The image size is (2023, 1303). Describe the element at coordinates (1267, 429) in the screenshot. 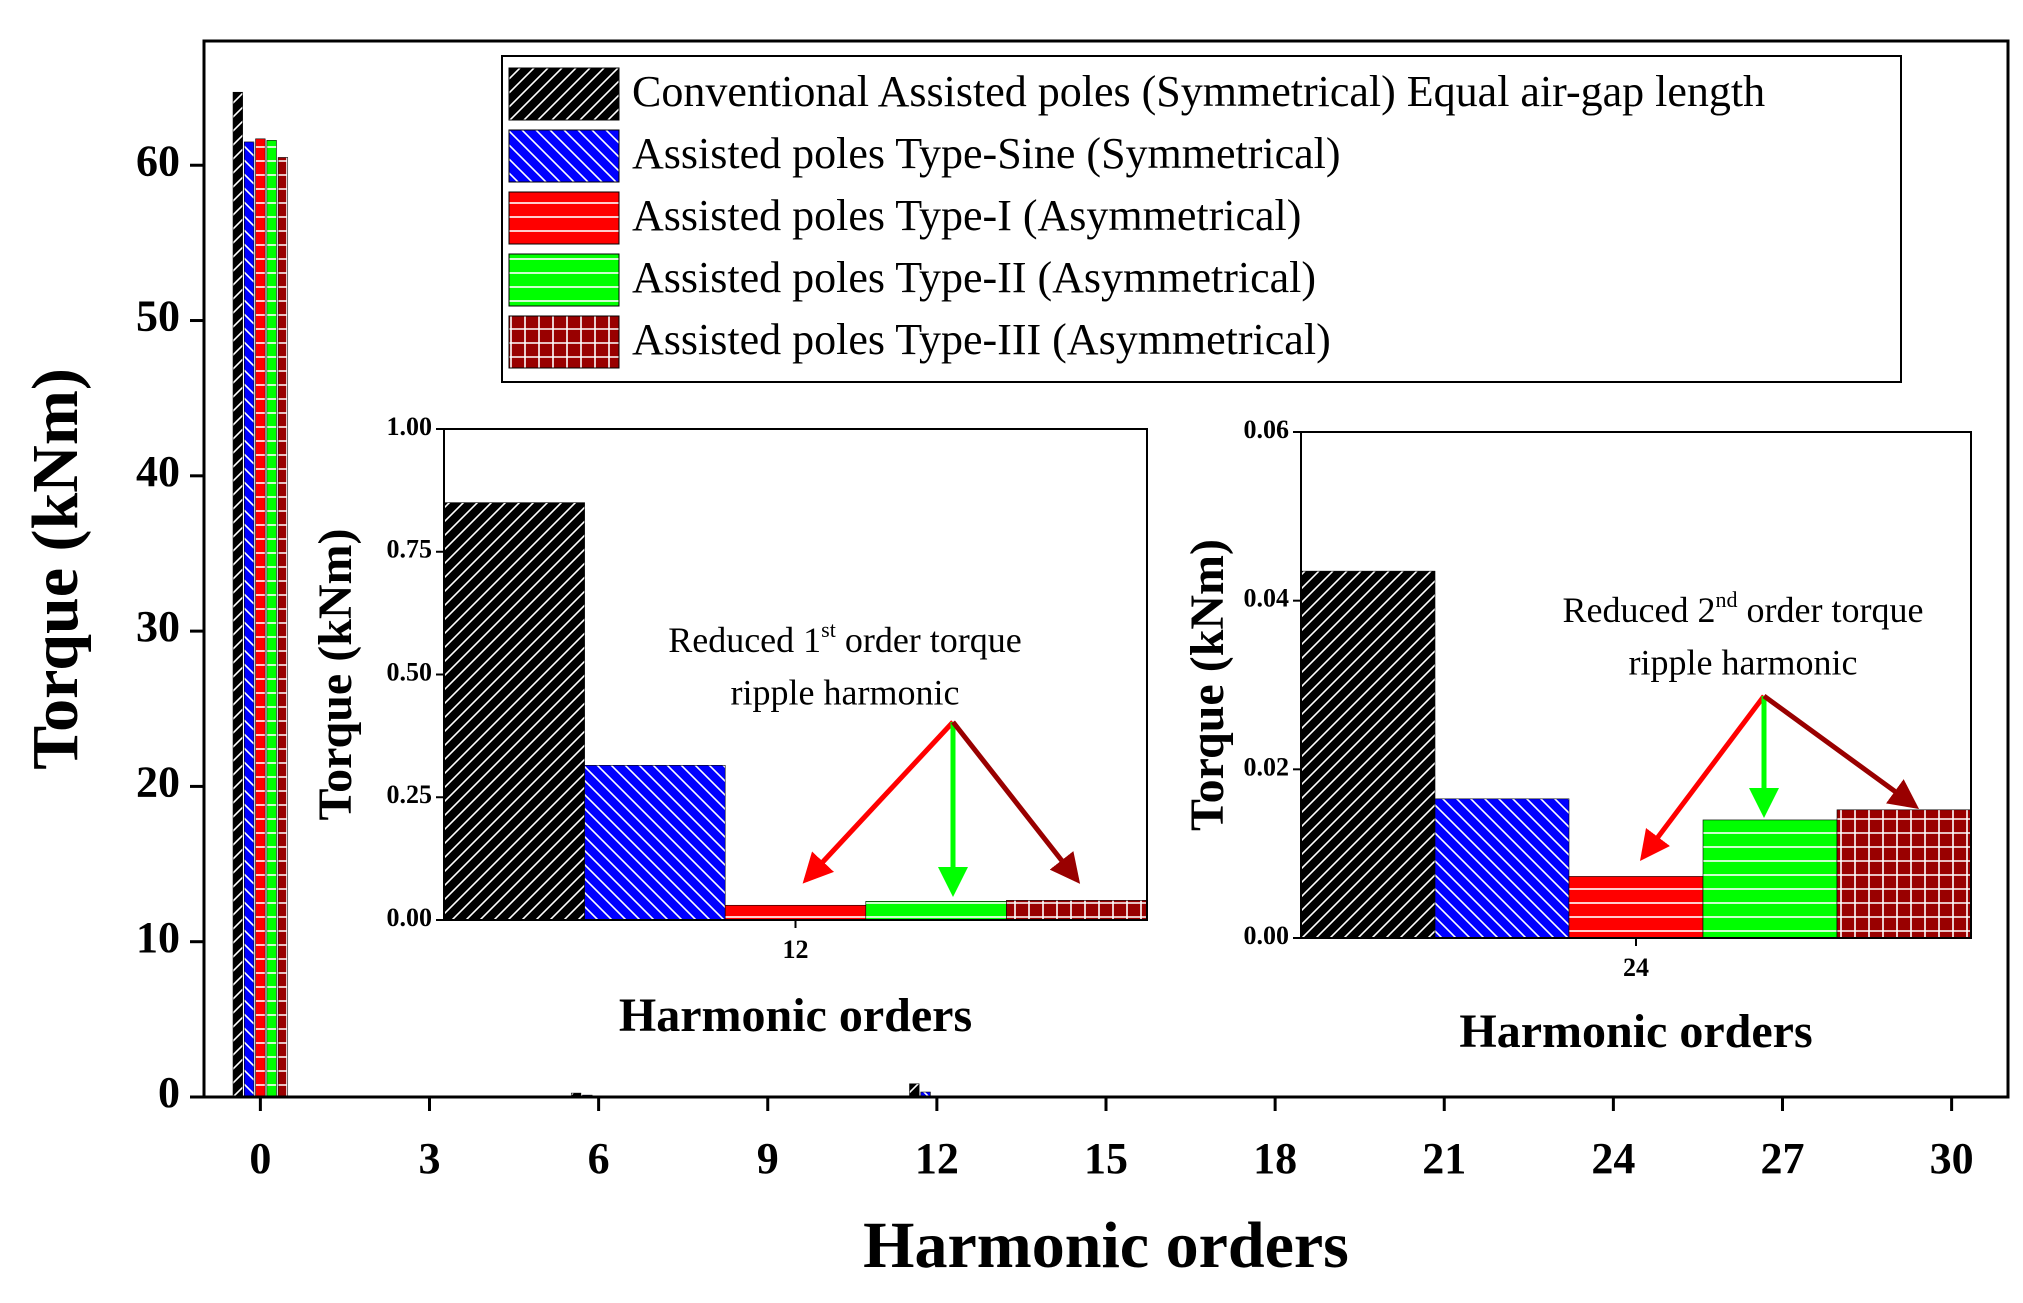

I see `y-tick-label: 0.06` at that location.